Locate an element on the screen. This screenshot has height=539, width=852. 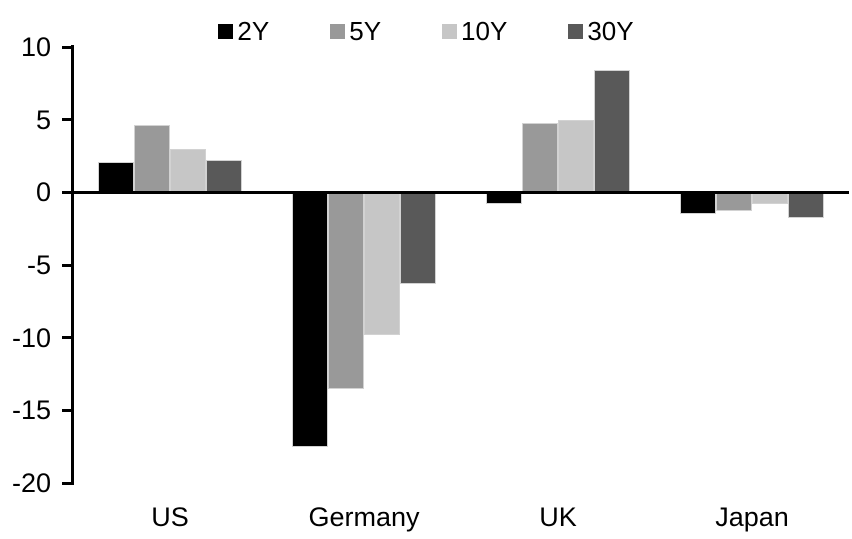
y-tick-label-10: 10 is located at coordinates (35, 47).